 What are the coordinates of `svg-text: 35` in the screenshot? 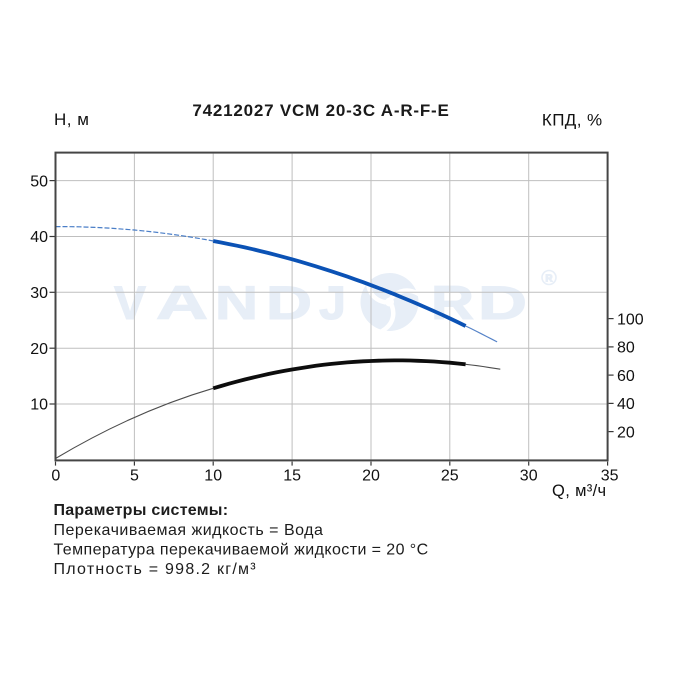 It's located at (610, 476).